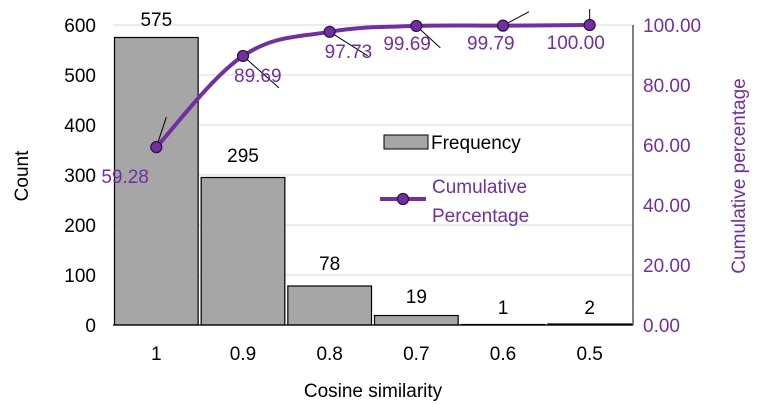 This screenshot has height=404, width=759. I want to click on y2-tick-label: 60.00, so click(667, 146).